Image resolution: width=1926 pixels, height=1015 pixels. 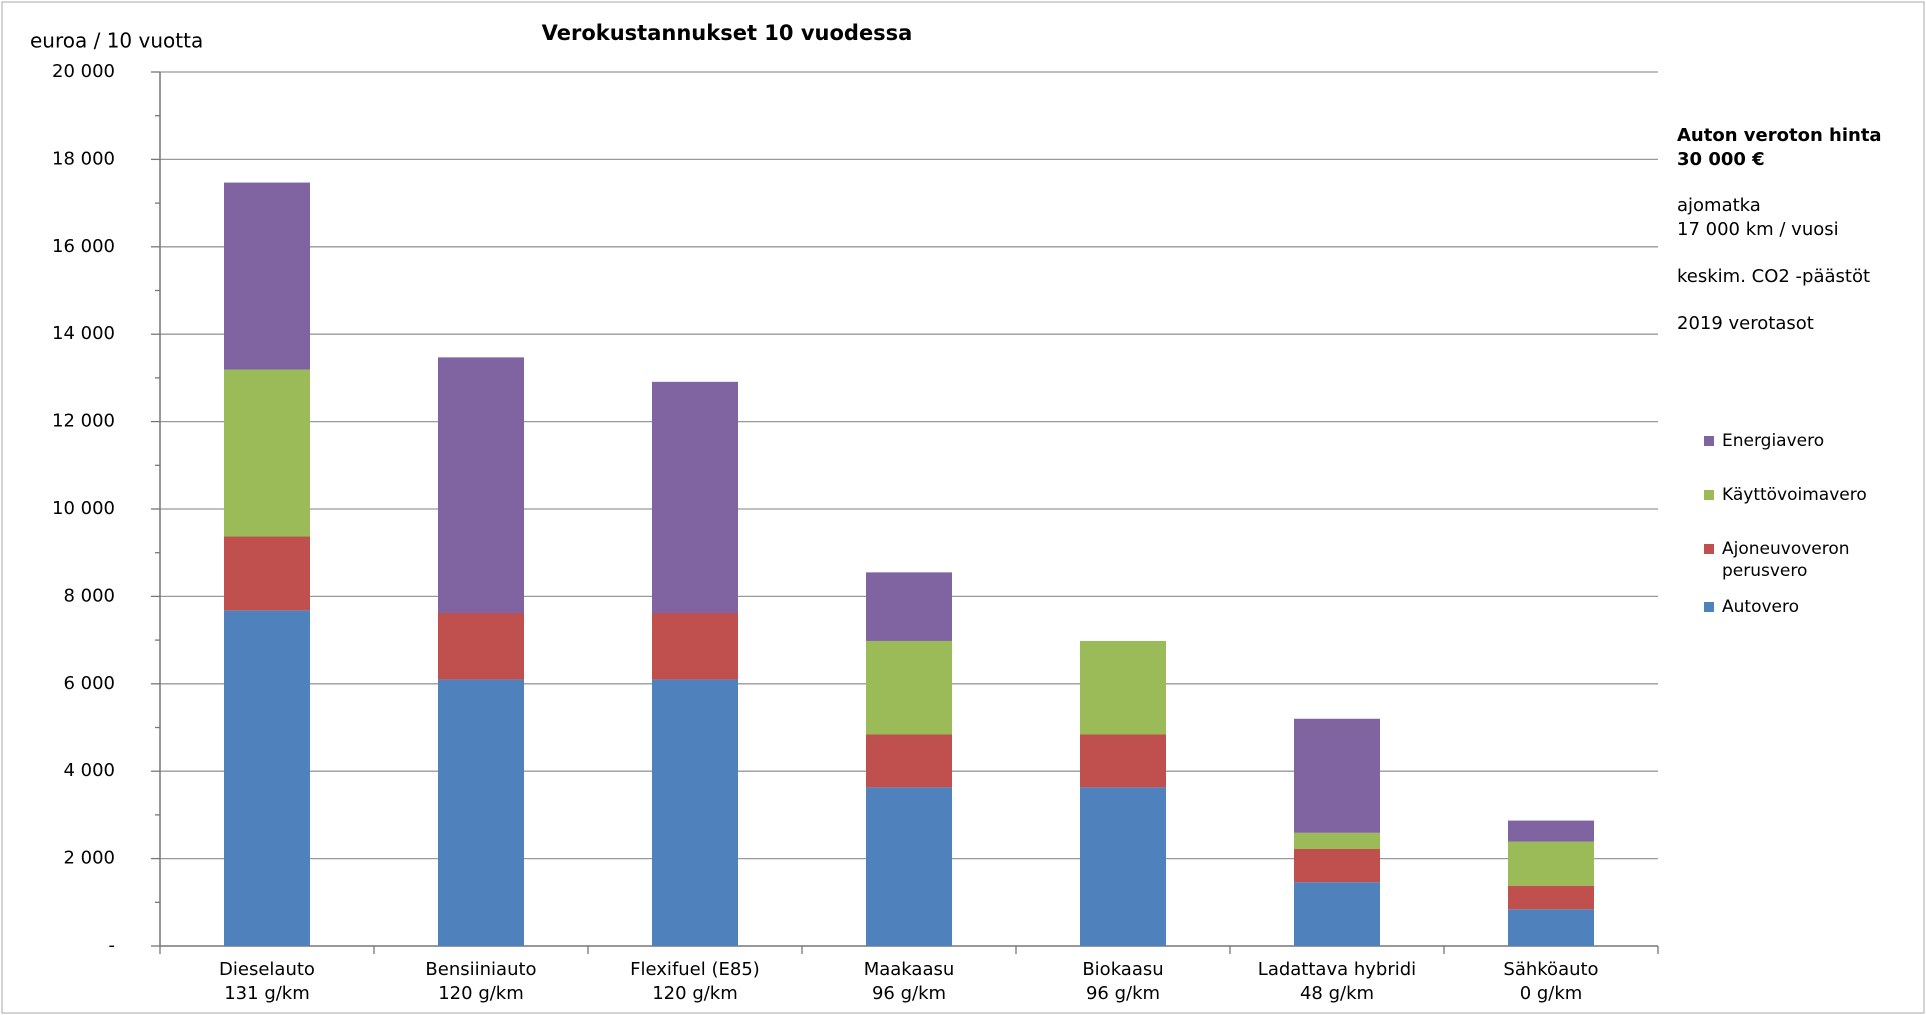 I want to click on chart-title: Verokustannukset 10 vuodessa, so click(x=727, y=33).